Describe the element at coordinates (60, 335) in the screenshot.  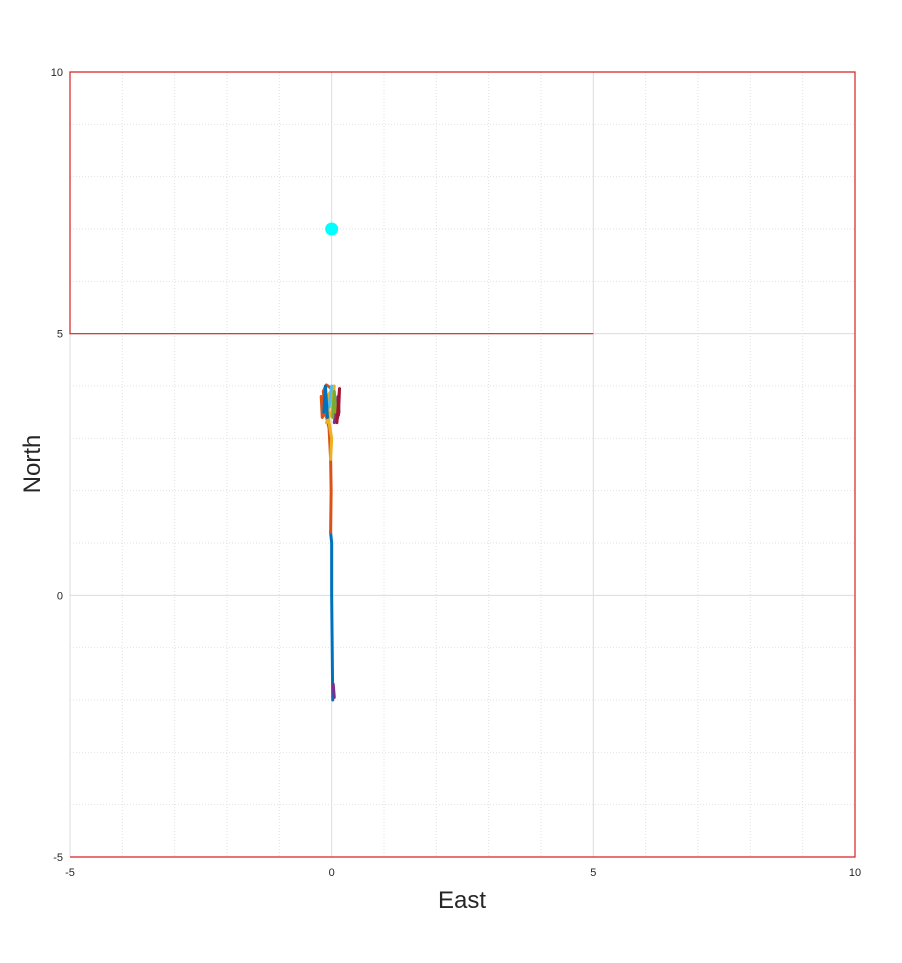
I see `y-tick-label: 5` at that location.